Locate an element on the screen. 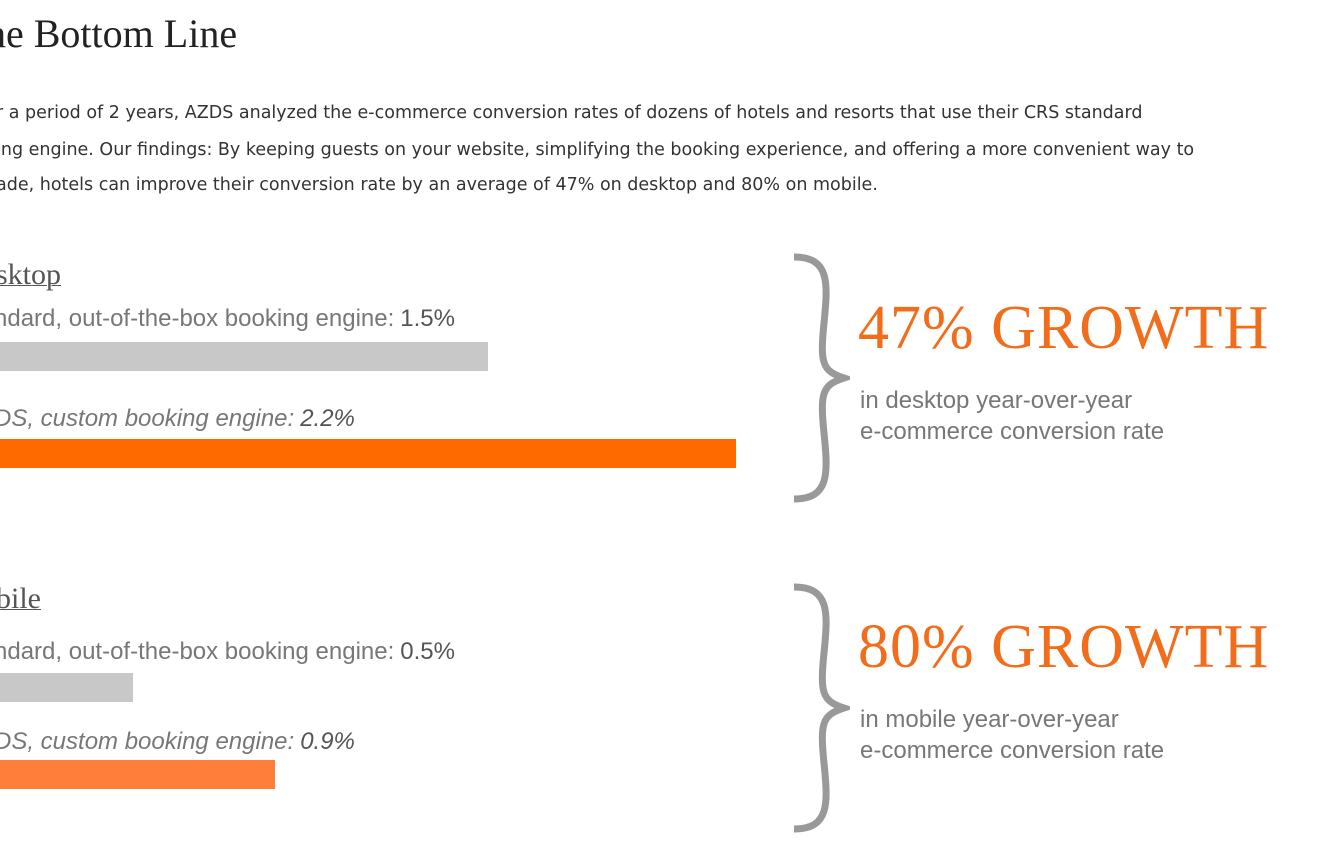  growth-headline: 80% GROWTH is located at coordinates (1064, 647).